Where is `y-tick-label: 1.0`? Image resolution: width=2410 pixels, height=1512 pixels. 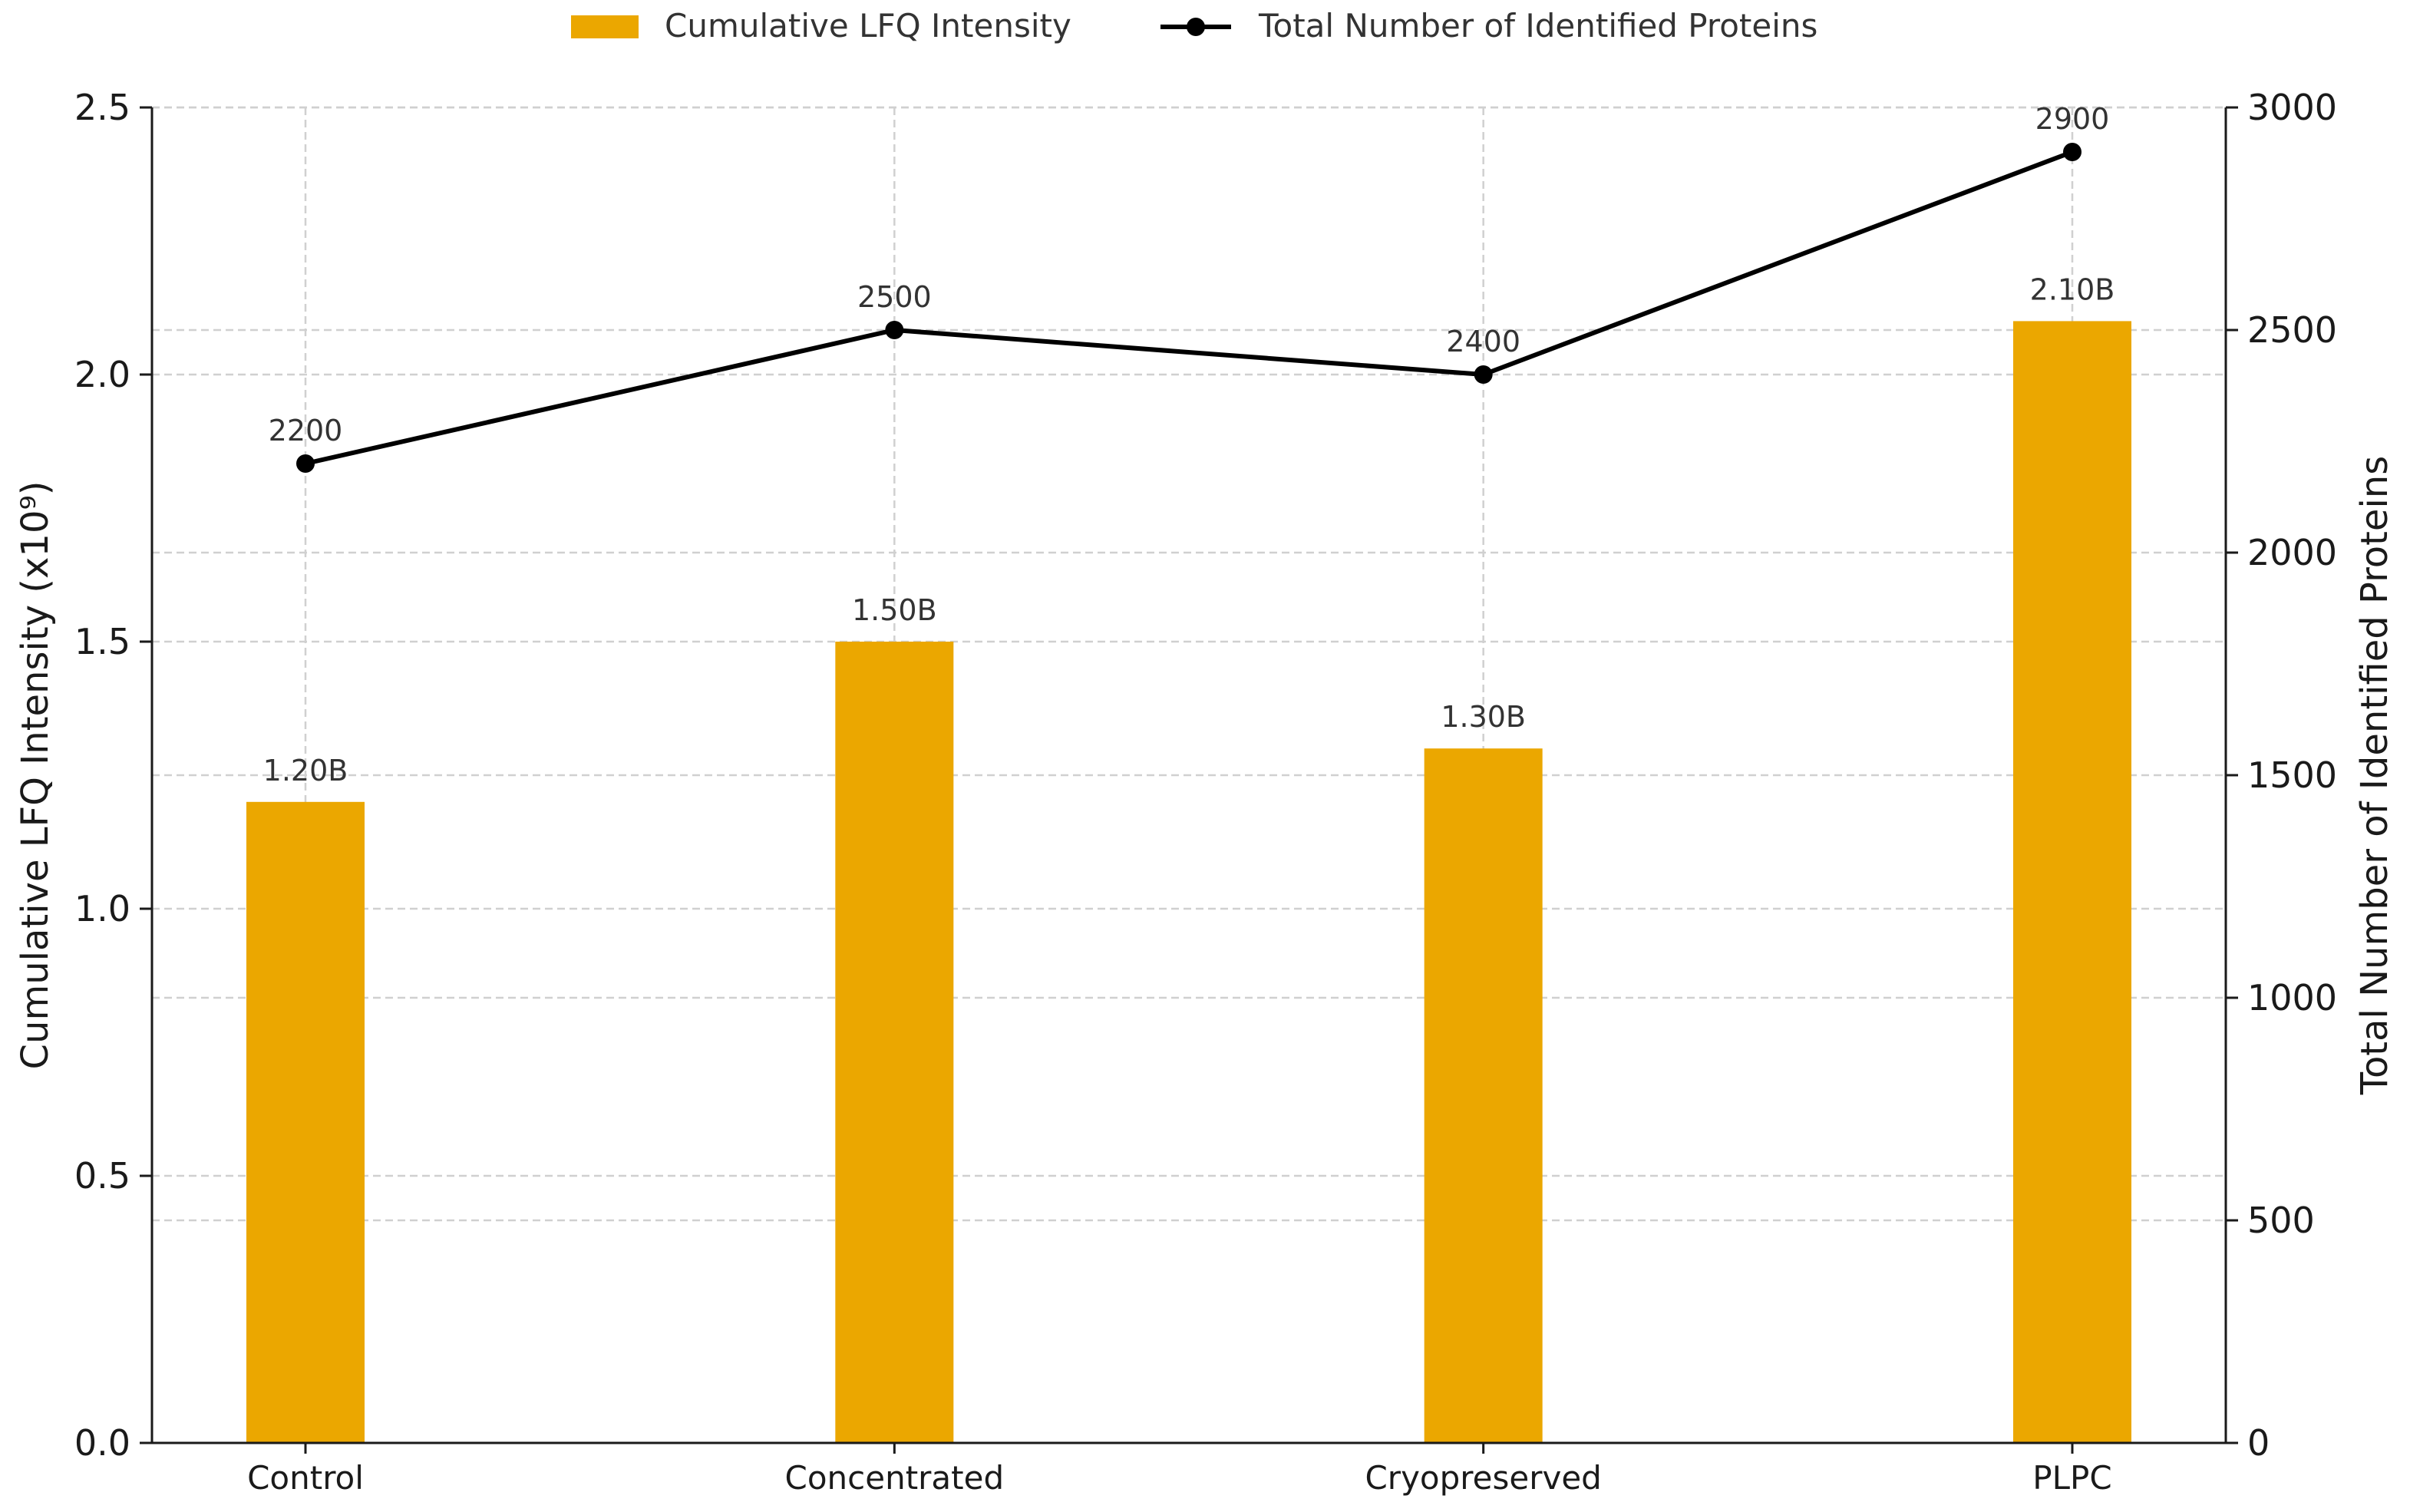
y-tick-label: 1.0 is located at coordinates (102, 909).